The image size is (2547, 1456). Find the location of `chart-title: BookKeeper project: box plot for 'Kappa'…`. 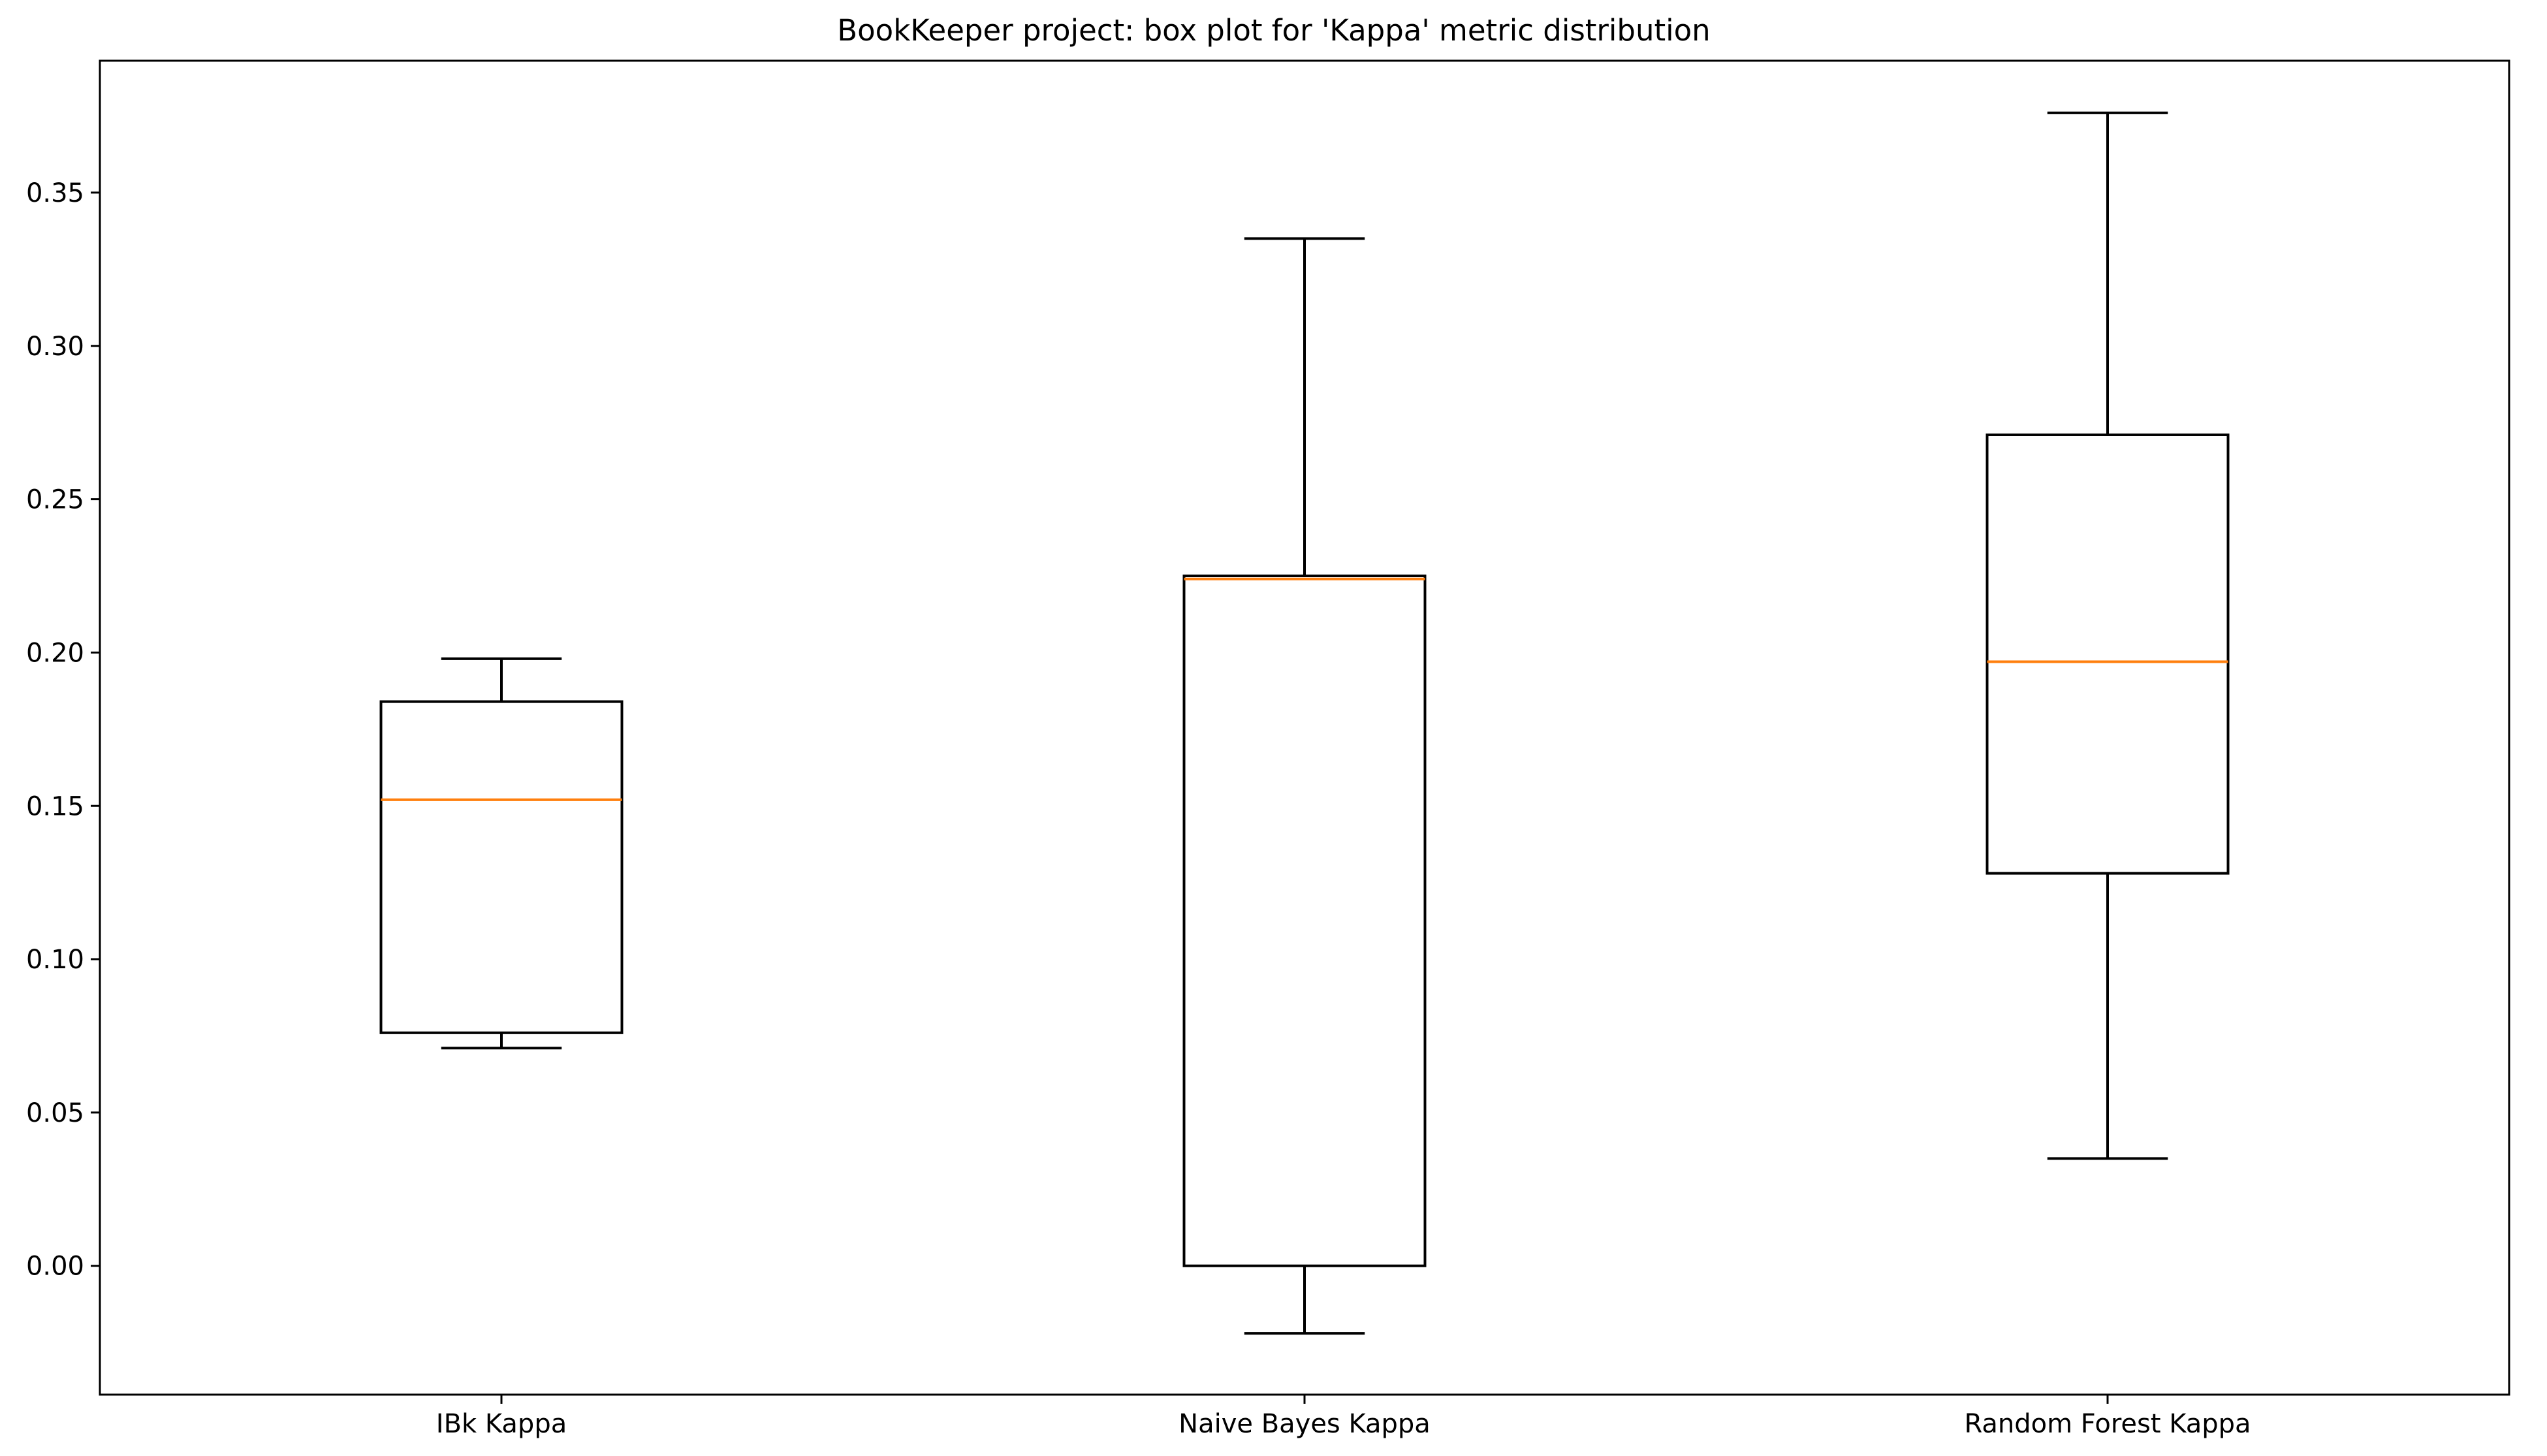

chart-title: BookKeeper project: box plot for 'Kappa'… is located at coordinates (1273, 31).